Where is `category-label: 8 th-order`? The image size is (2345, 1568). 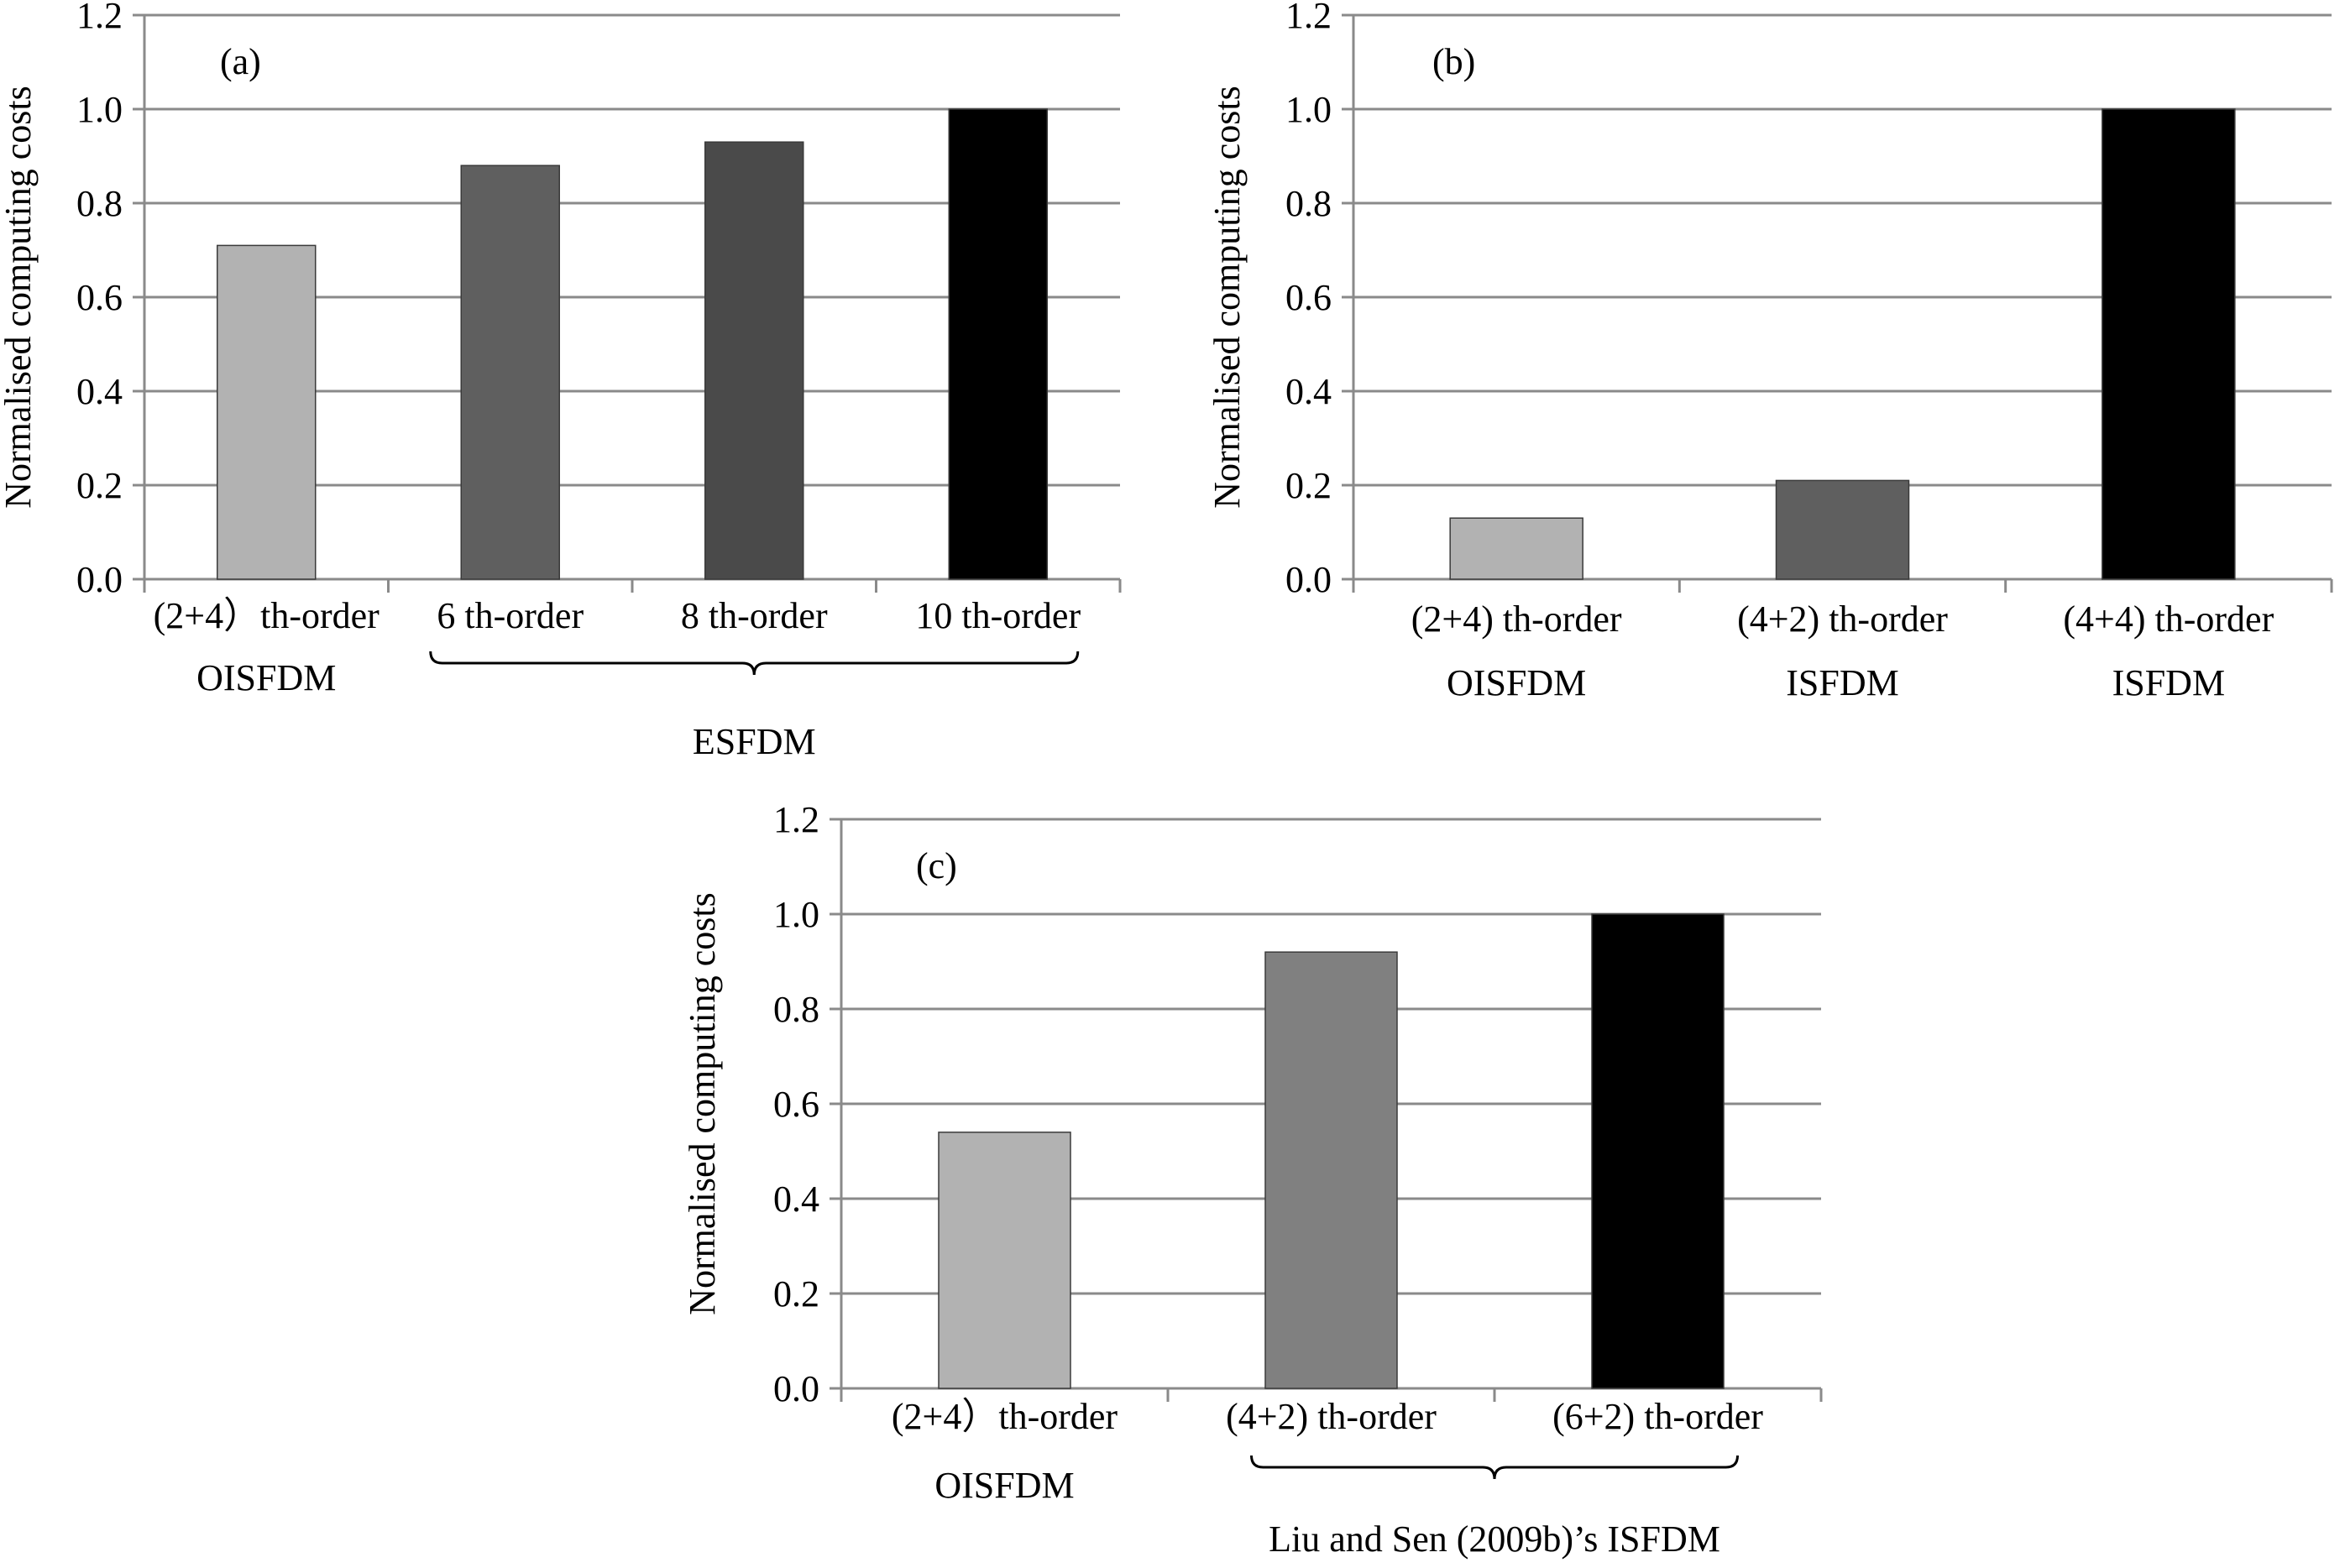
category-label: 8 th-order is located at coordinates (754, 615).